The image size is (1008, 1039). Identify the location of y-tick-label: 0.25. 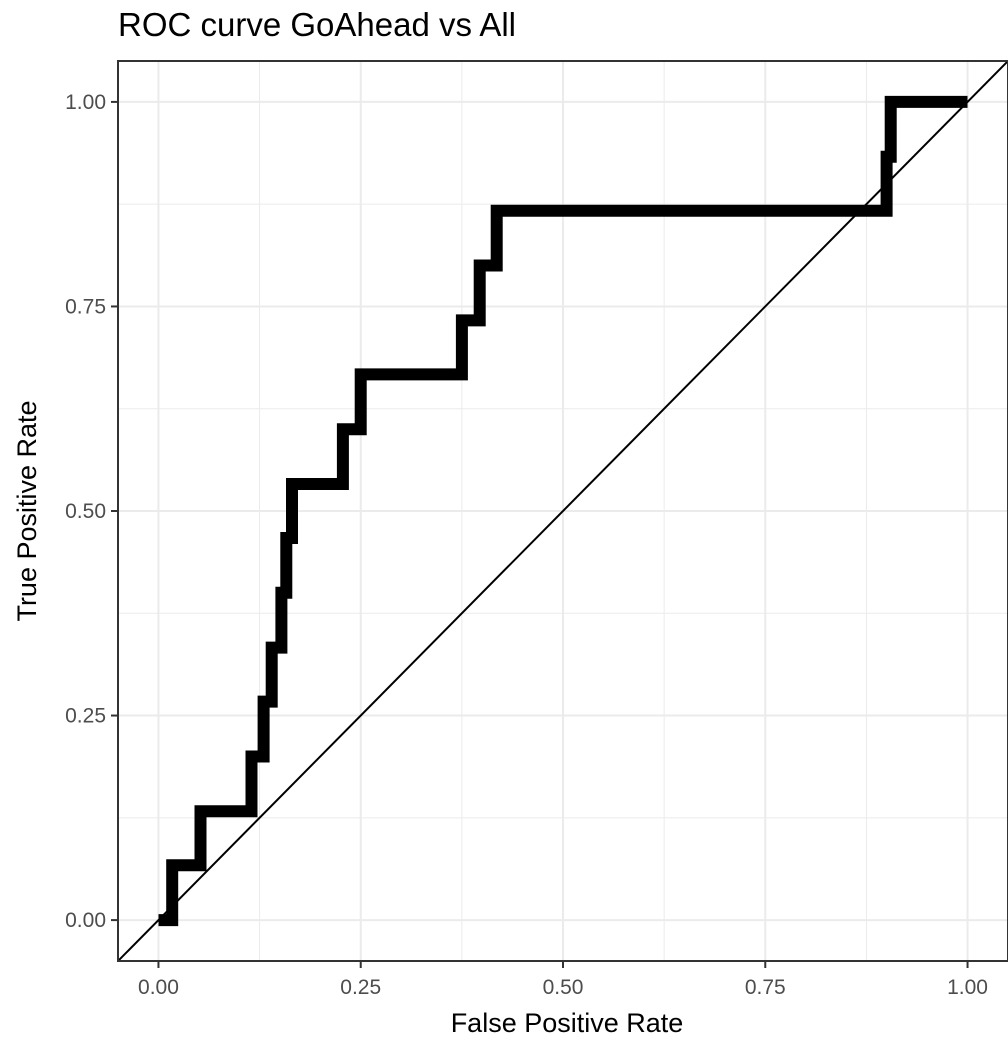
(85, 716).